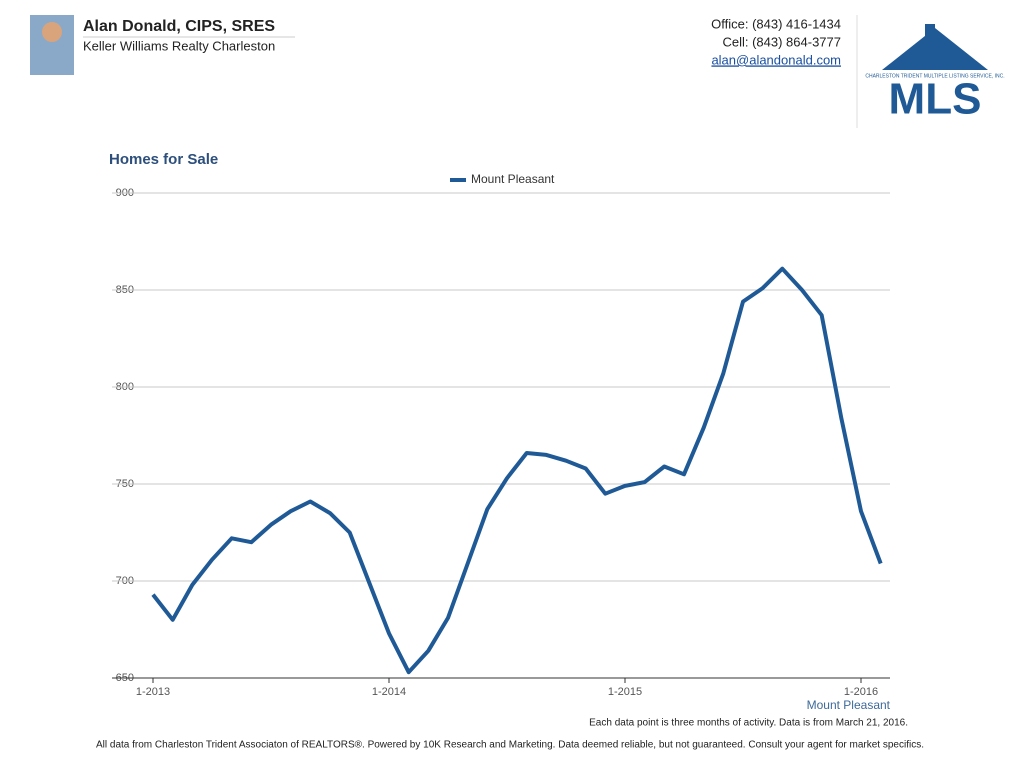  I want to click on chart-title: Homes for Sale, so click(163, 159).